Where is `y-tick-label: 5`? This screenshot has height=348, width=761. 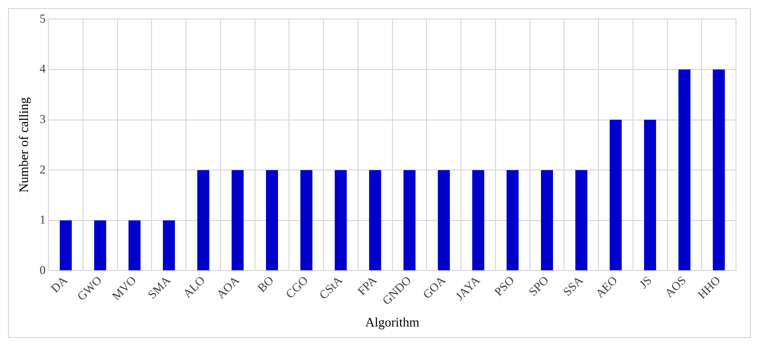
y-tick-label: 5 is located at coordinates (43, 18).